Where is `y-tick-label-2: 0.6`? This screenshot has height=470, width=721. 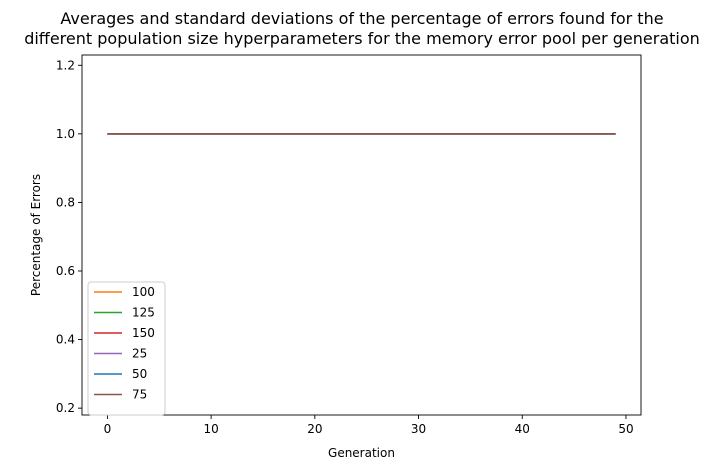 y-tick-label-2: 0.6 is located at coordinates (65, 271).